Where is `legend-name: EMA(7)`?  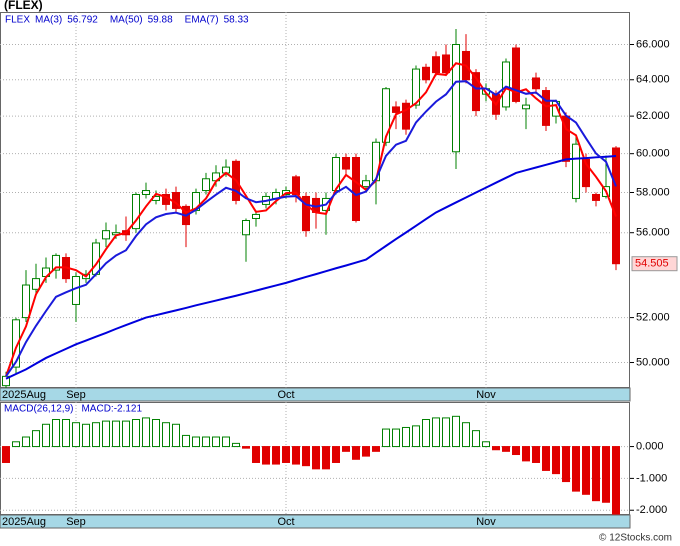
legend-name: EMA(7) is located at coordinates (202, 20).